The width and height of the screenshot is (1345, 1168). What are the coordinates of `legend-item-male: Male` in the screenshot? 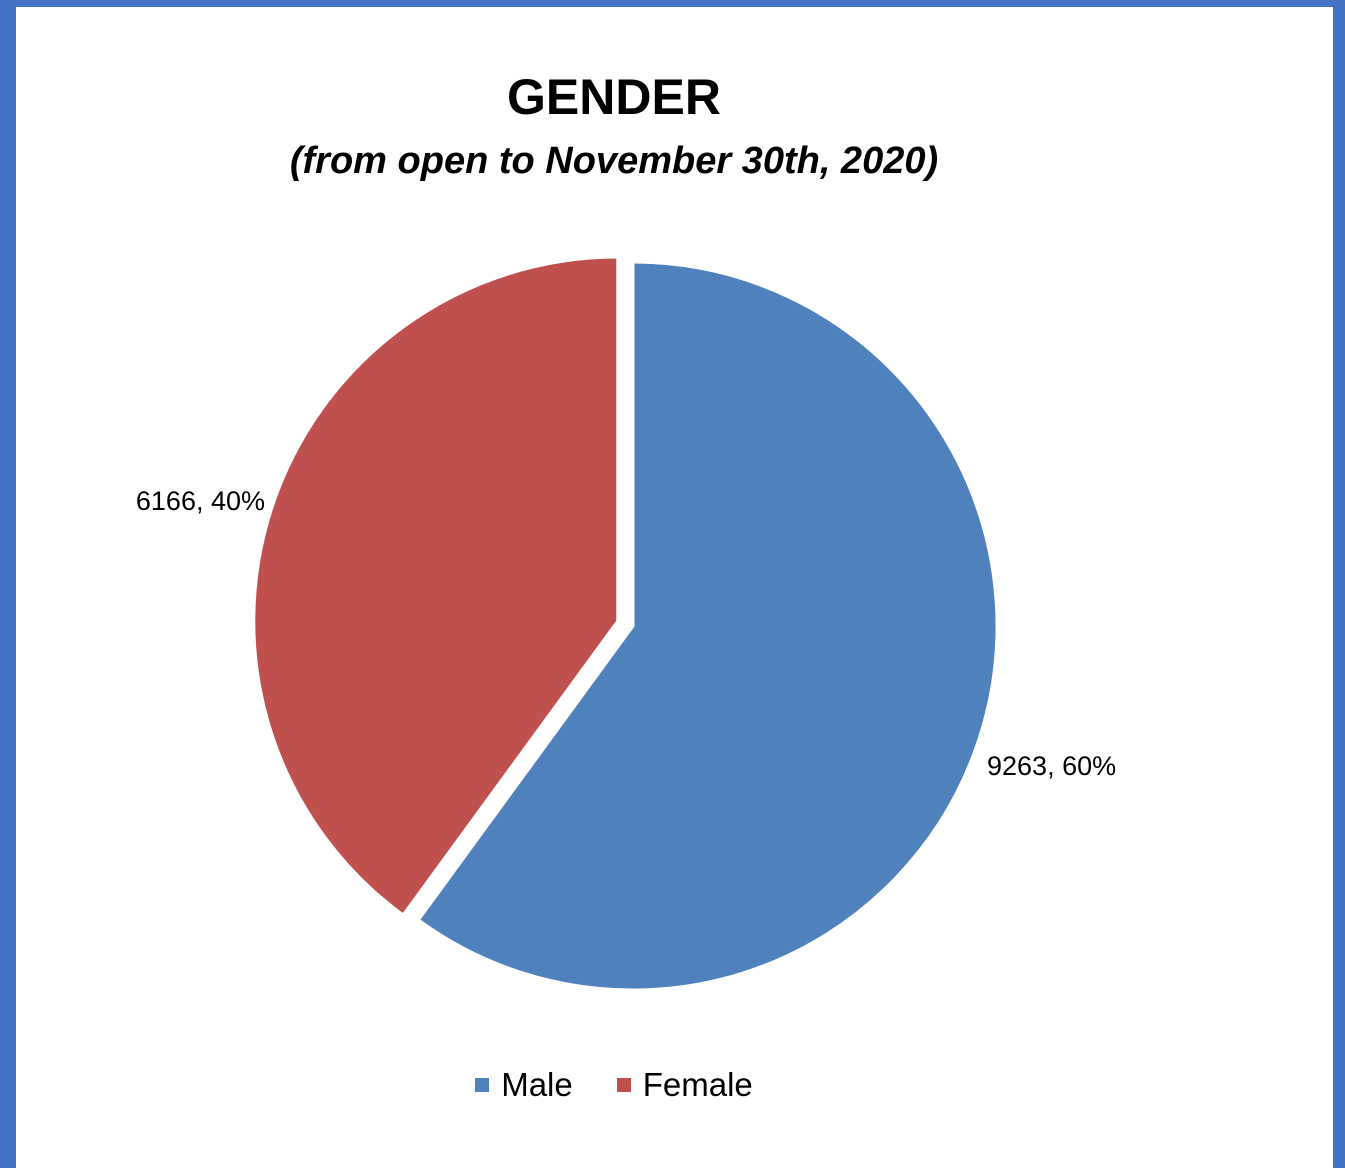 It's located at (524, 1085).